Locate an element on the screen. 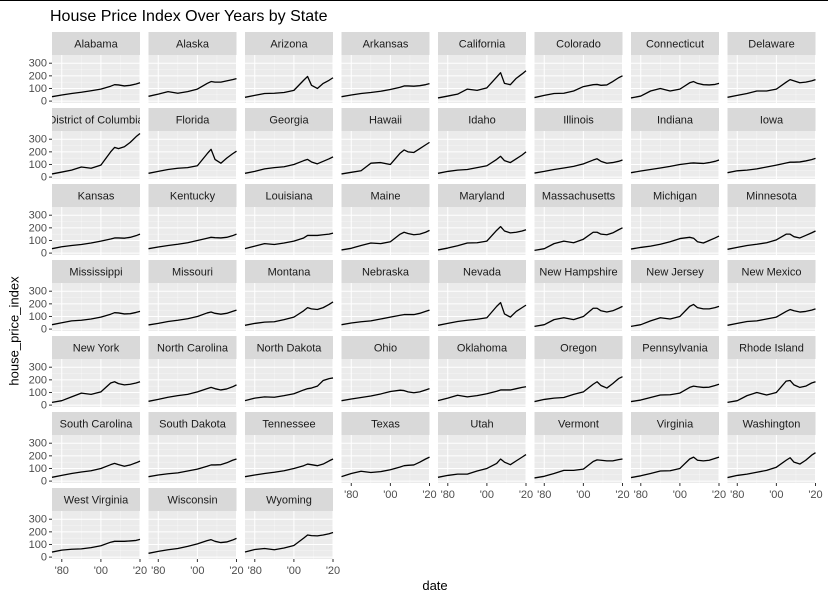 This screenshot has width=828, height=594. x-tick-label: '00 is located at coordinates (390, 495).